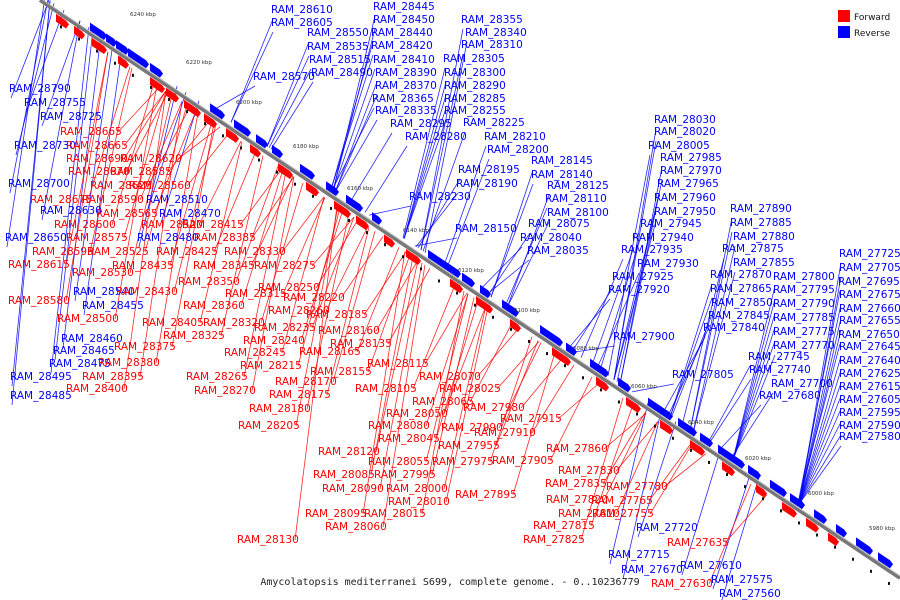  What do you see at coordinates (872, 18) in the screenshot?
I see `forward-legend-label: Forward` at bounding box center [872, 18].